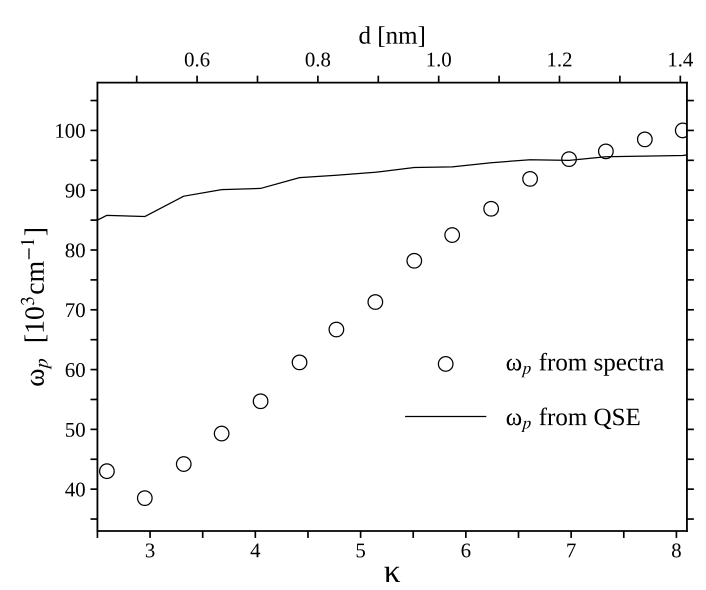 Image resolution: width=706 pixels, height=590 pixels. Describe the element at coordinates (75, 370) in the screenshot. I see `y-tick-label: 60` at that location.